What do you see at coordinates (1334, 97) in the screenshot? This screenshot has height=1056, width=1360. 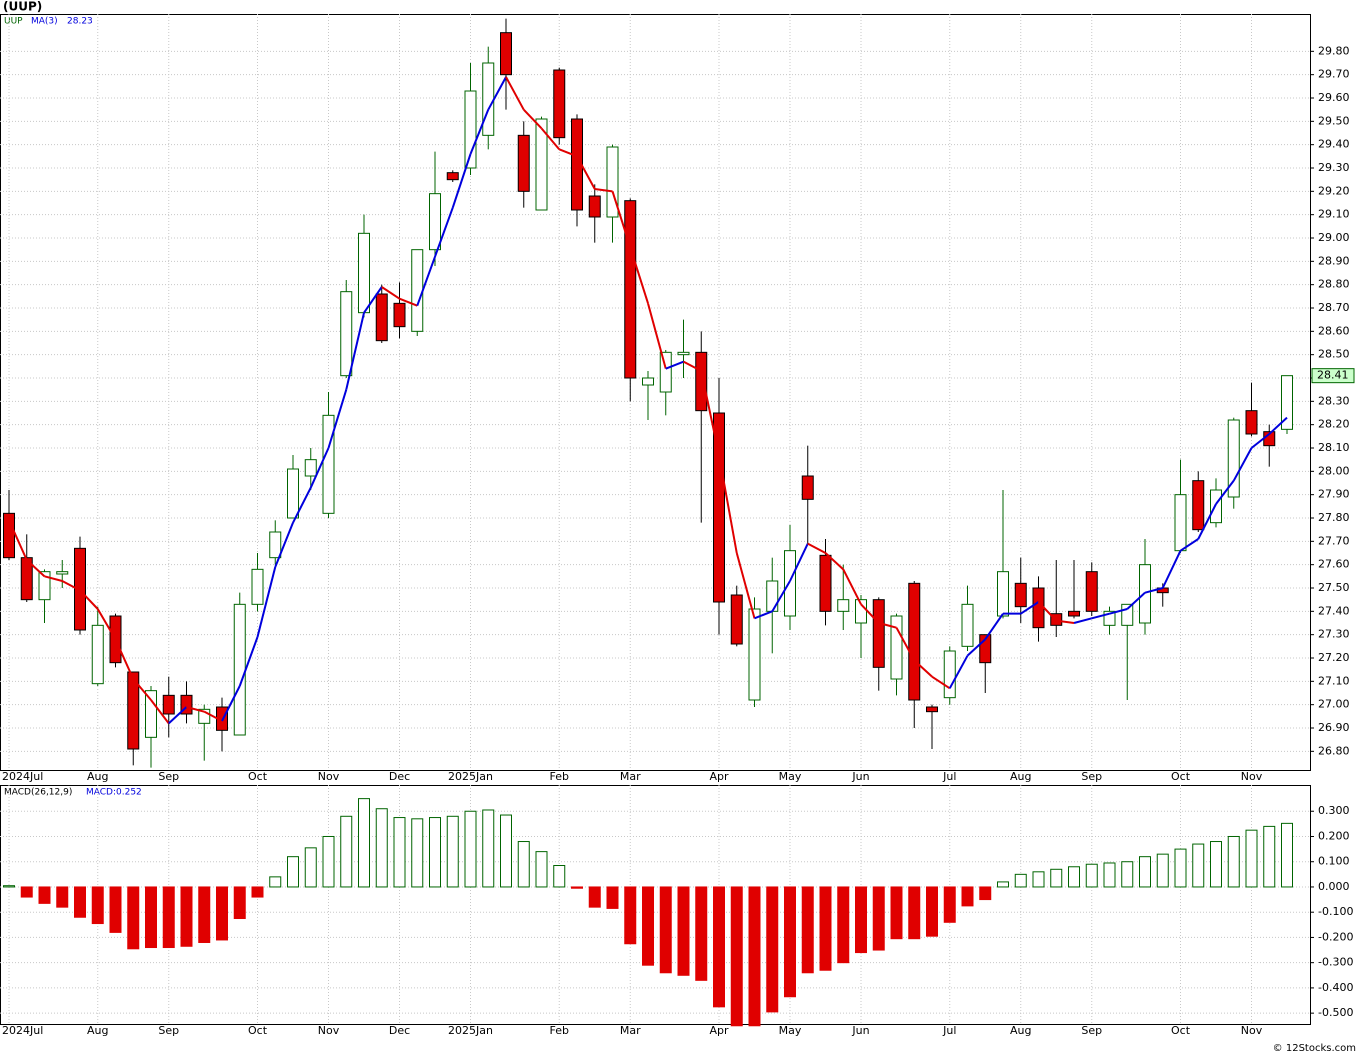 I see `y-tick-label: 29.60` at bounding box center [1334, 97].